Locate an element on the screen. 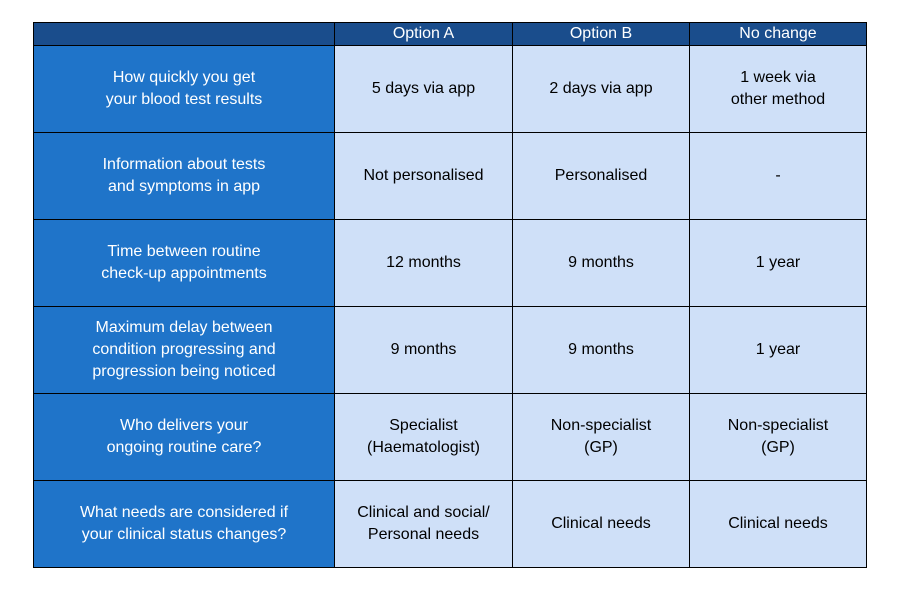 The image size is (900, 600). table-cell: 2 days via app is located at coordinates (601, 89).